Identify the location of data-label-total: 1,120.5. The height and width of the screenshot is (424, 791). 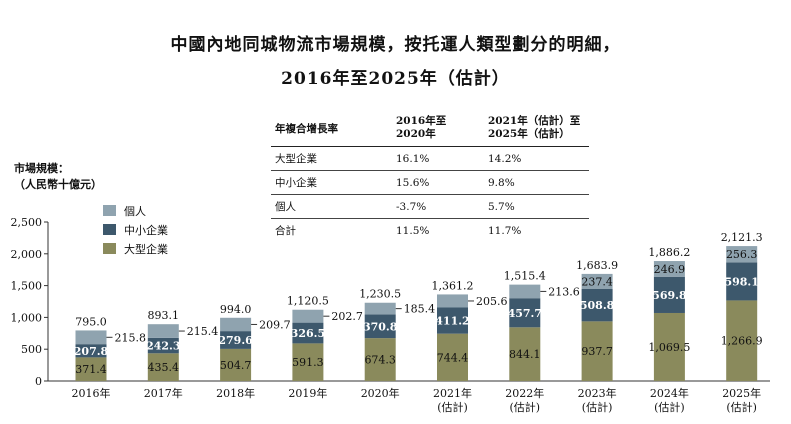
(308, 301).